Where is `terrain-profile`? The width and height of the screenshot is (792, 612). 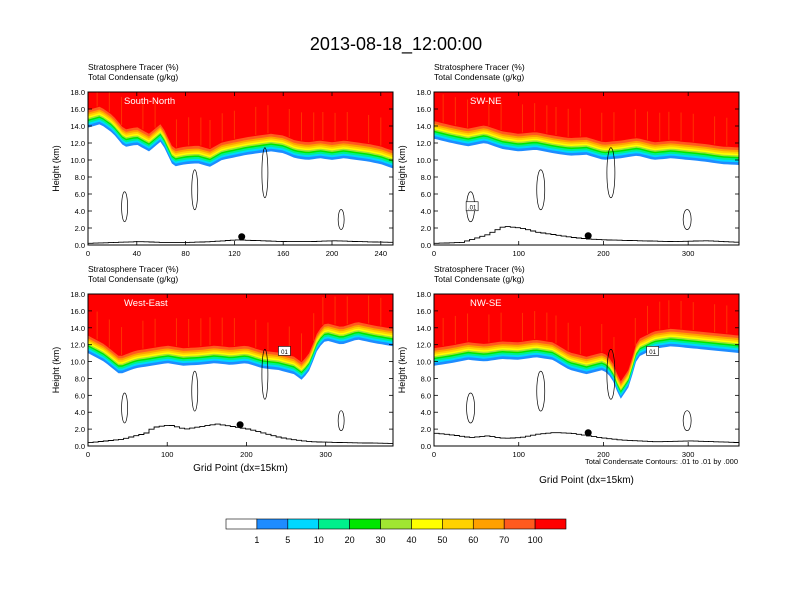
terrain-profile is located at coordinates (240, 241).